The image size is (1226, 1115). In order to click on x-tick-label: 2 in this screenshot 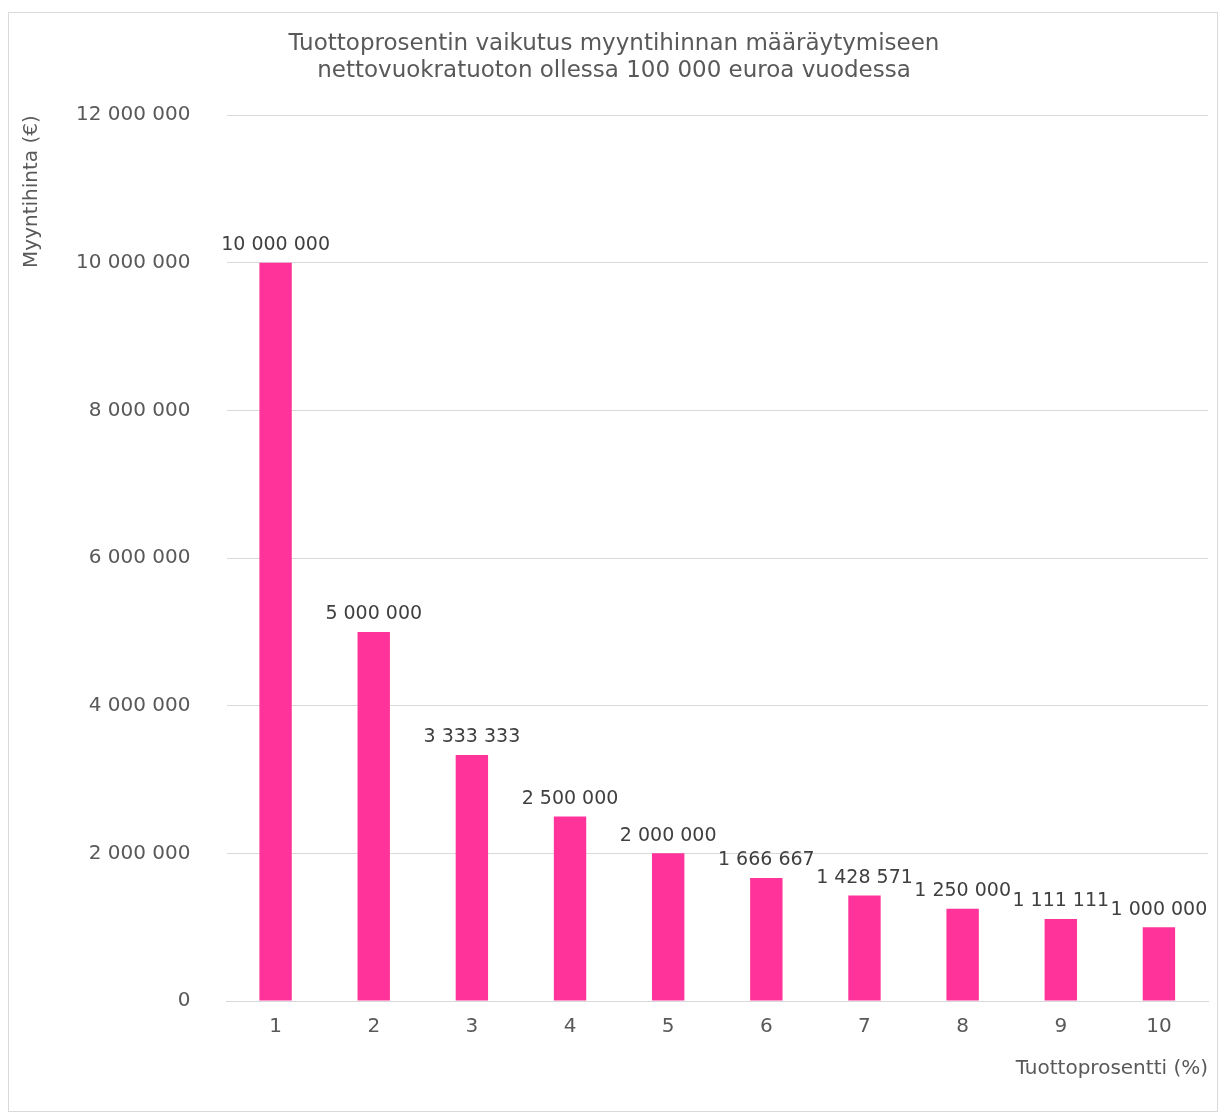, I will do `click(374, 1025)`.